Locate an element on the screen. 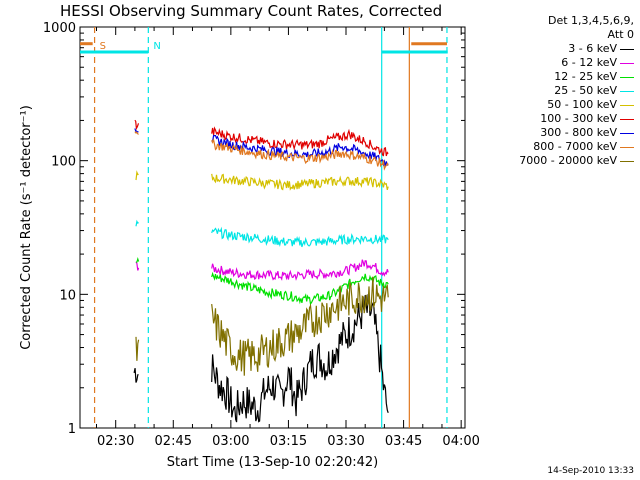  y-tick-label: 1 is located at coordinates (72, 429).